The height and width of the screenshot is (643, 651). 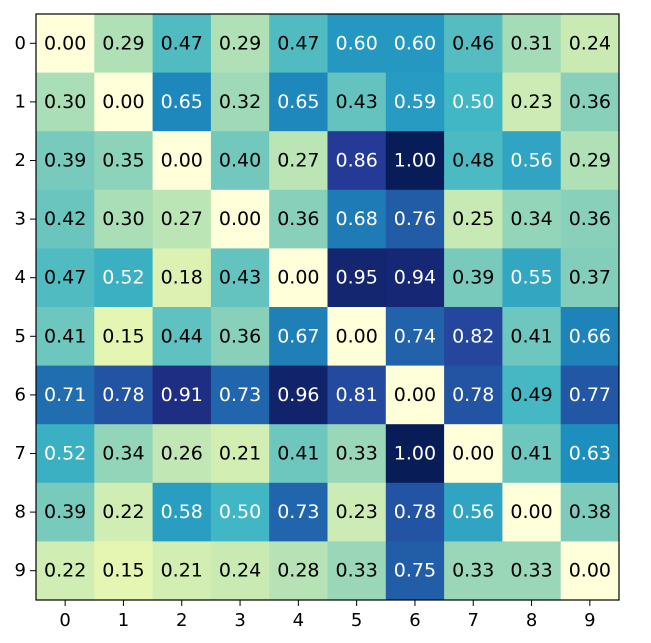 I want to click on cell-value-label: 0.39, so click(x=473, y=278).